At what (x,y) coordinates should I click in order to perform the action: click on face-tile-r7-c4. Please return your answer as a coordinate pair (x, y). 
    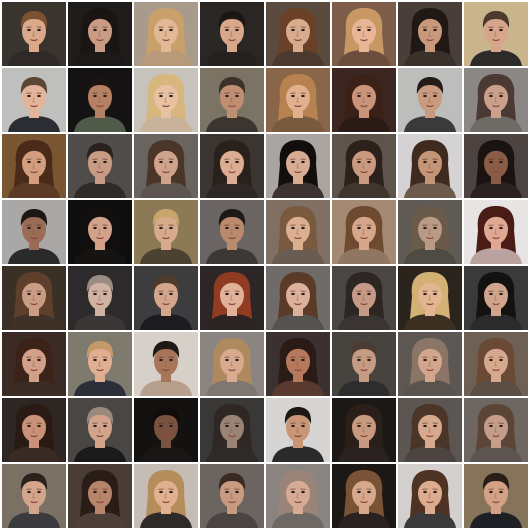
    Looking at the image, I should click on (232, 430).